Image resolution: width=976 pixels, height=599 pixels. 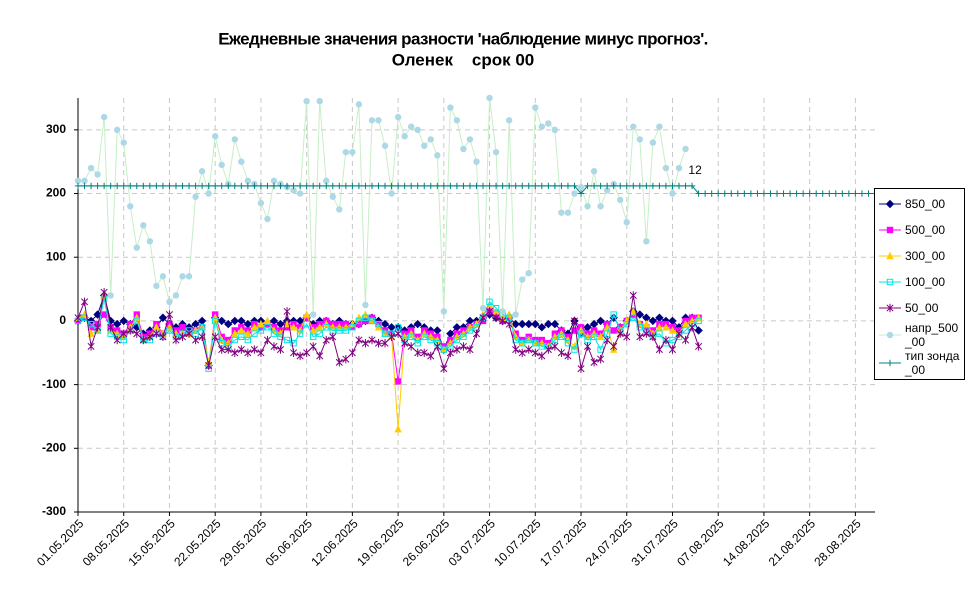 What do you see at coordinates (925, 282) in the screenshot?
I see `legend-label: 100_00` at bounding box center [925, 282].